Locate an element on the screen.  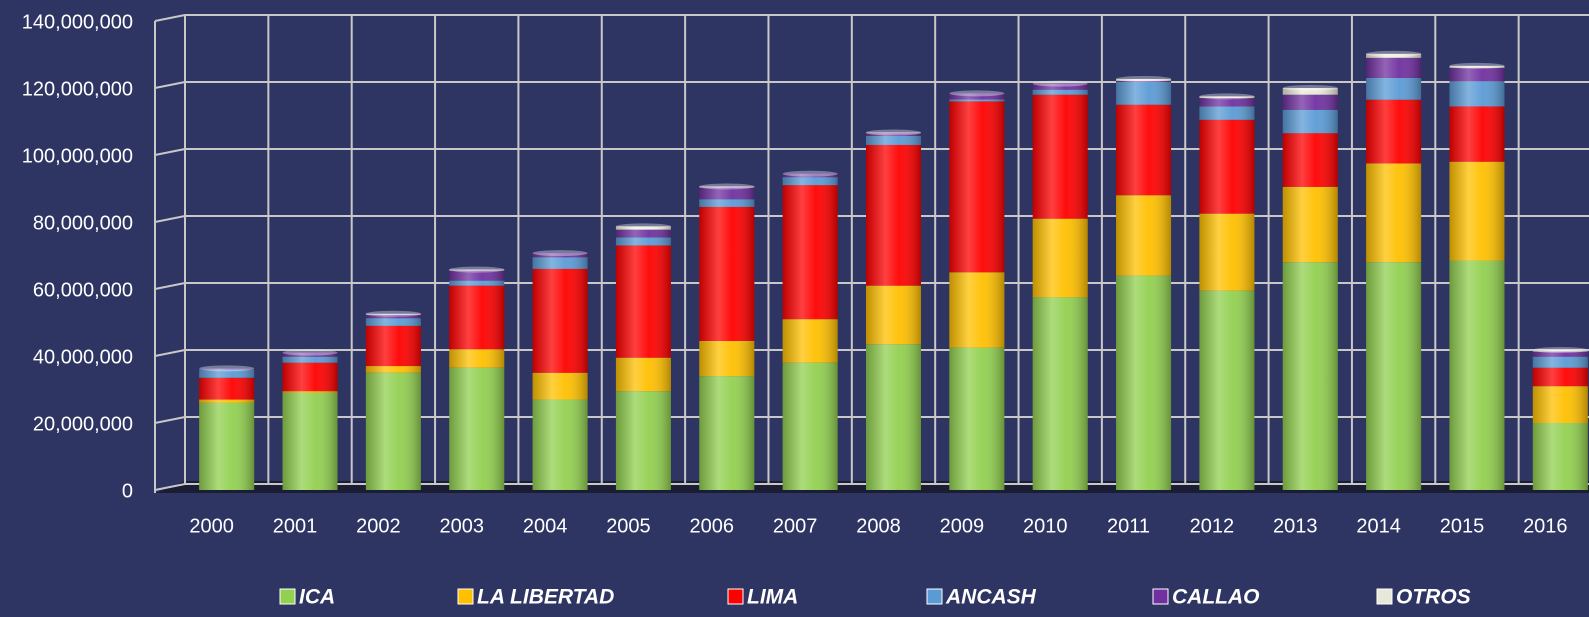
x-tick-label: 2006 is located at coordinates (712, 526).